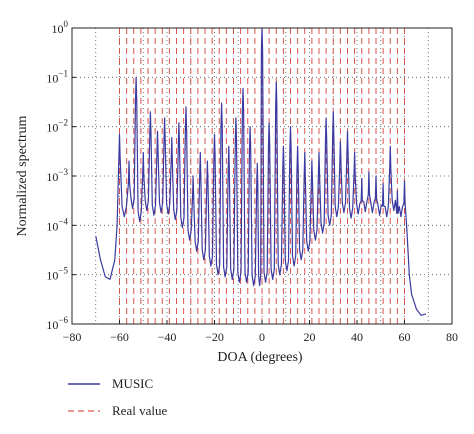 Image resolution: width=474 pixels, height=434 pixels. Describe the element at coordinates (310, 337) in the screenshot. I see `x-tick-label: 20` at that location.